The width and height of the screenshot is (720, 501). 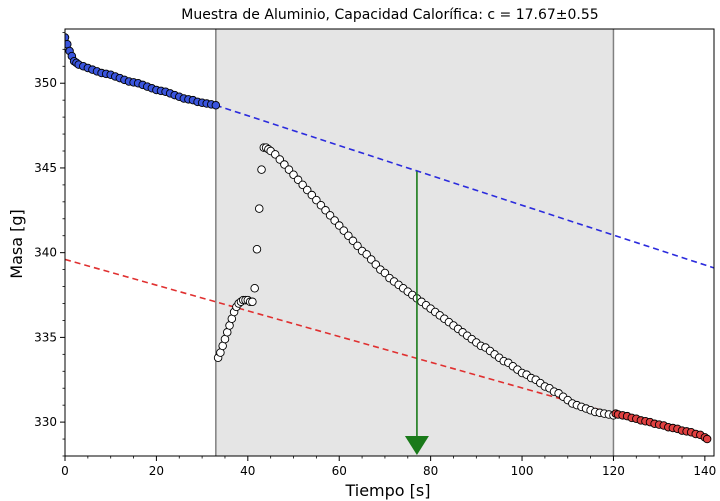 What do you see at coordinates (156, 471) in the screenshot?
I see `x-tick-label: 20` at bounding box center [156, 471].